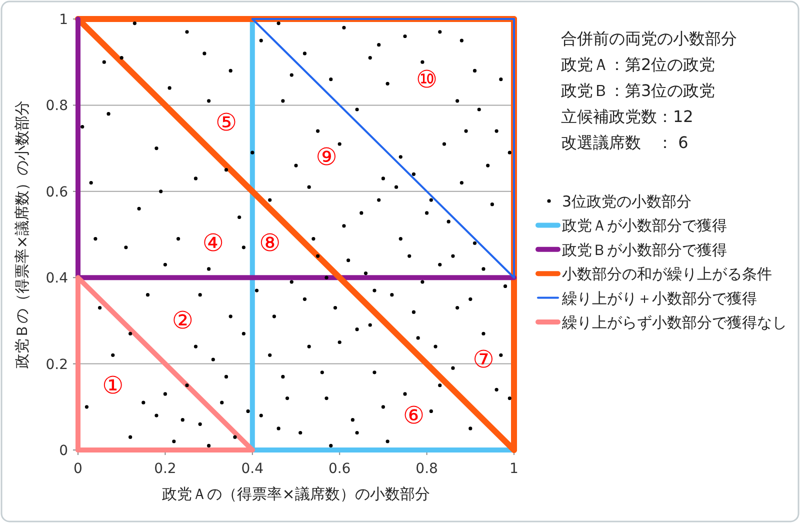 The image size is (800, 525). What do you see at coordinates (339, 469) in the screenshot?
I see `x-tick-label: 0.6` at bounding box center [339, 469].